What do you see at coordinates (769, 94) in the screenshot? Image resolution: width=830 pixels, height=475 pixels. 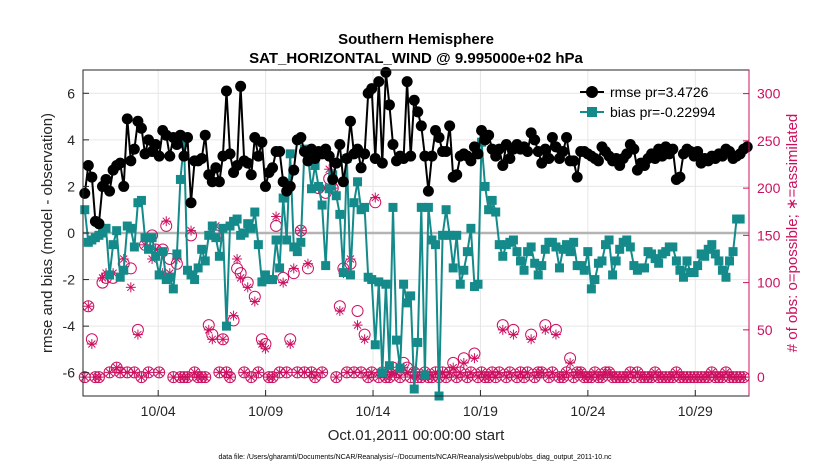 I see `y-tick-label-right: 300` at bounding box center [769, 94].